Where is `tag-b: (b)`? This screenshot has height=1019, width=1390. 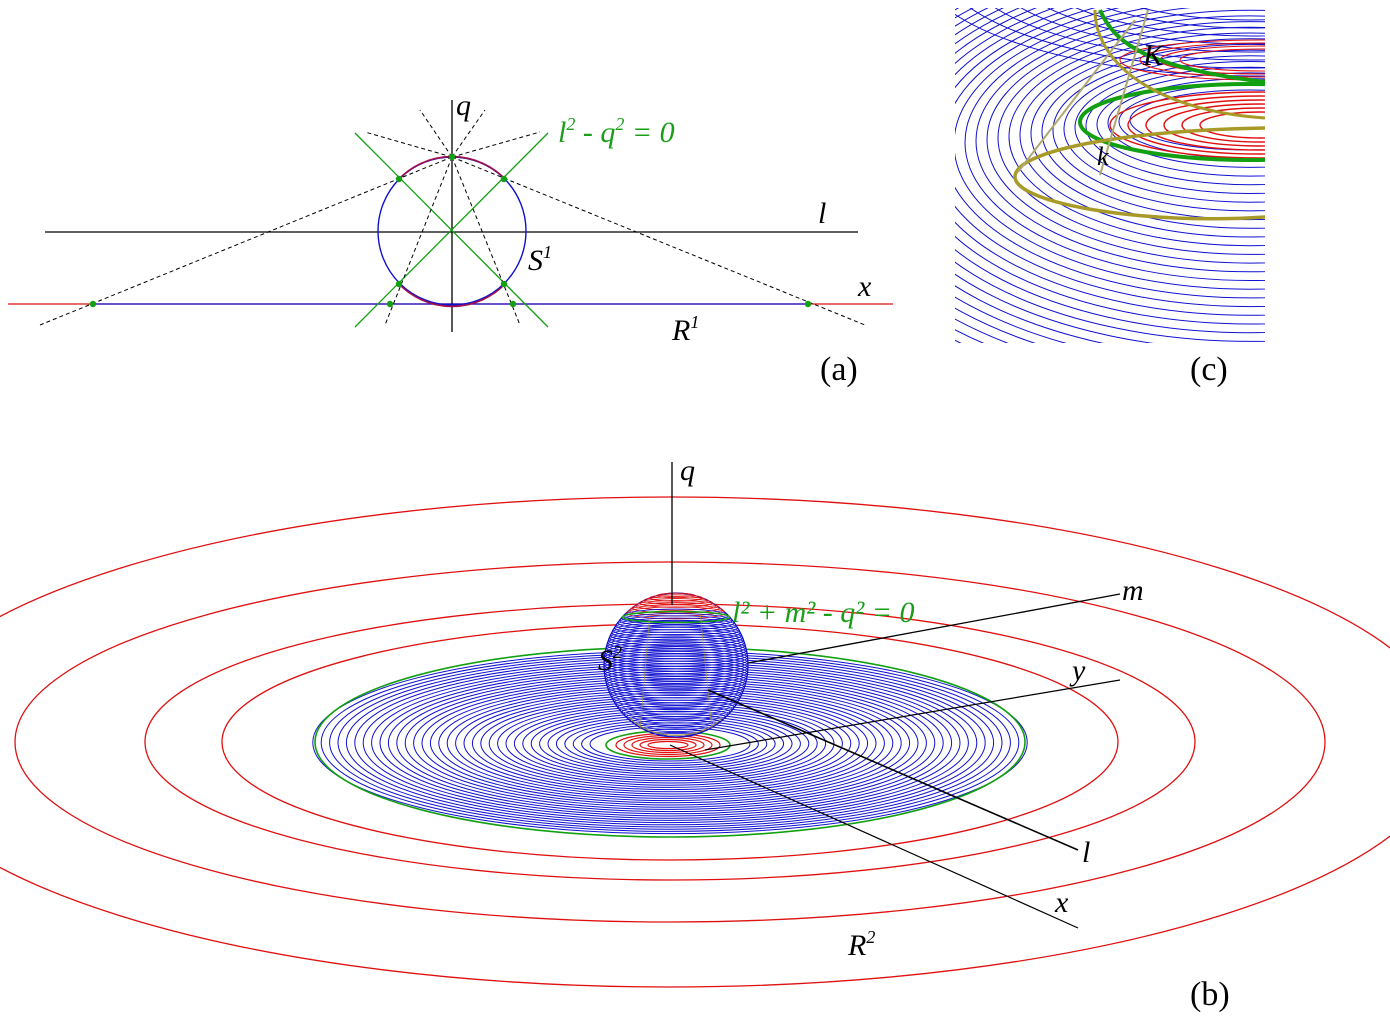
tag-b: (b) is located at coordinates (1210, 994).